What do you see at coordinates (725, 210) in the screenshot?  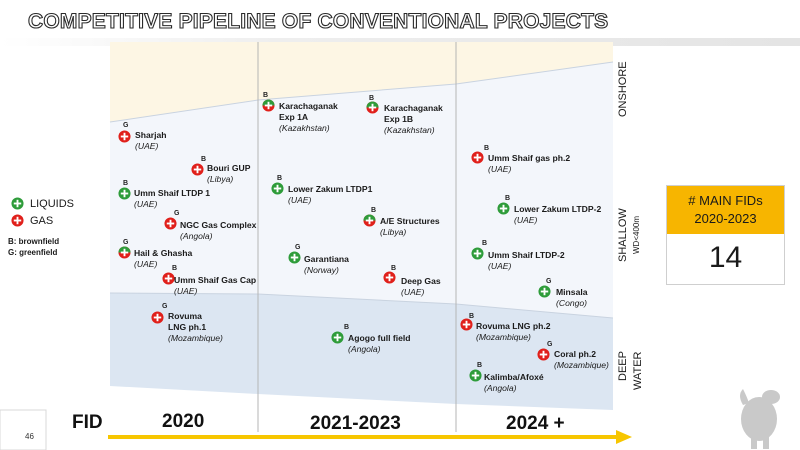 I see `main-fids-header: # MAIN FIDs 2020-2023` at bounding box center [725, 210].